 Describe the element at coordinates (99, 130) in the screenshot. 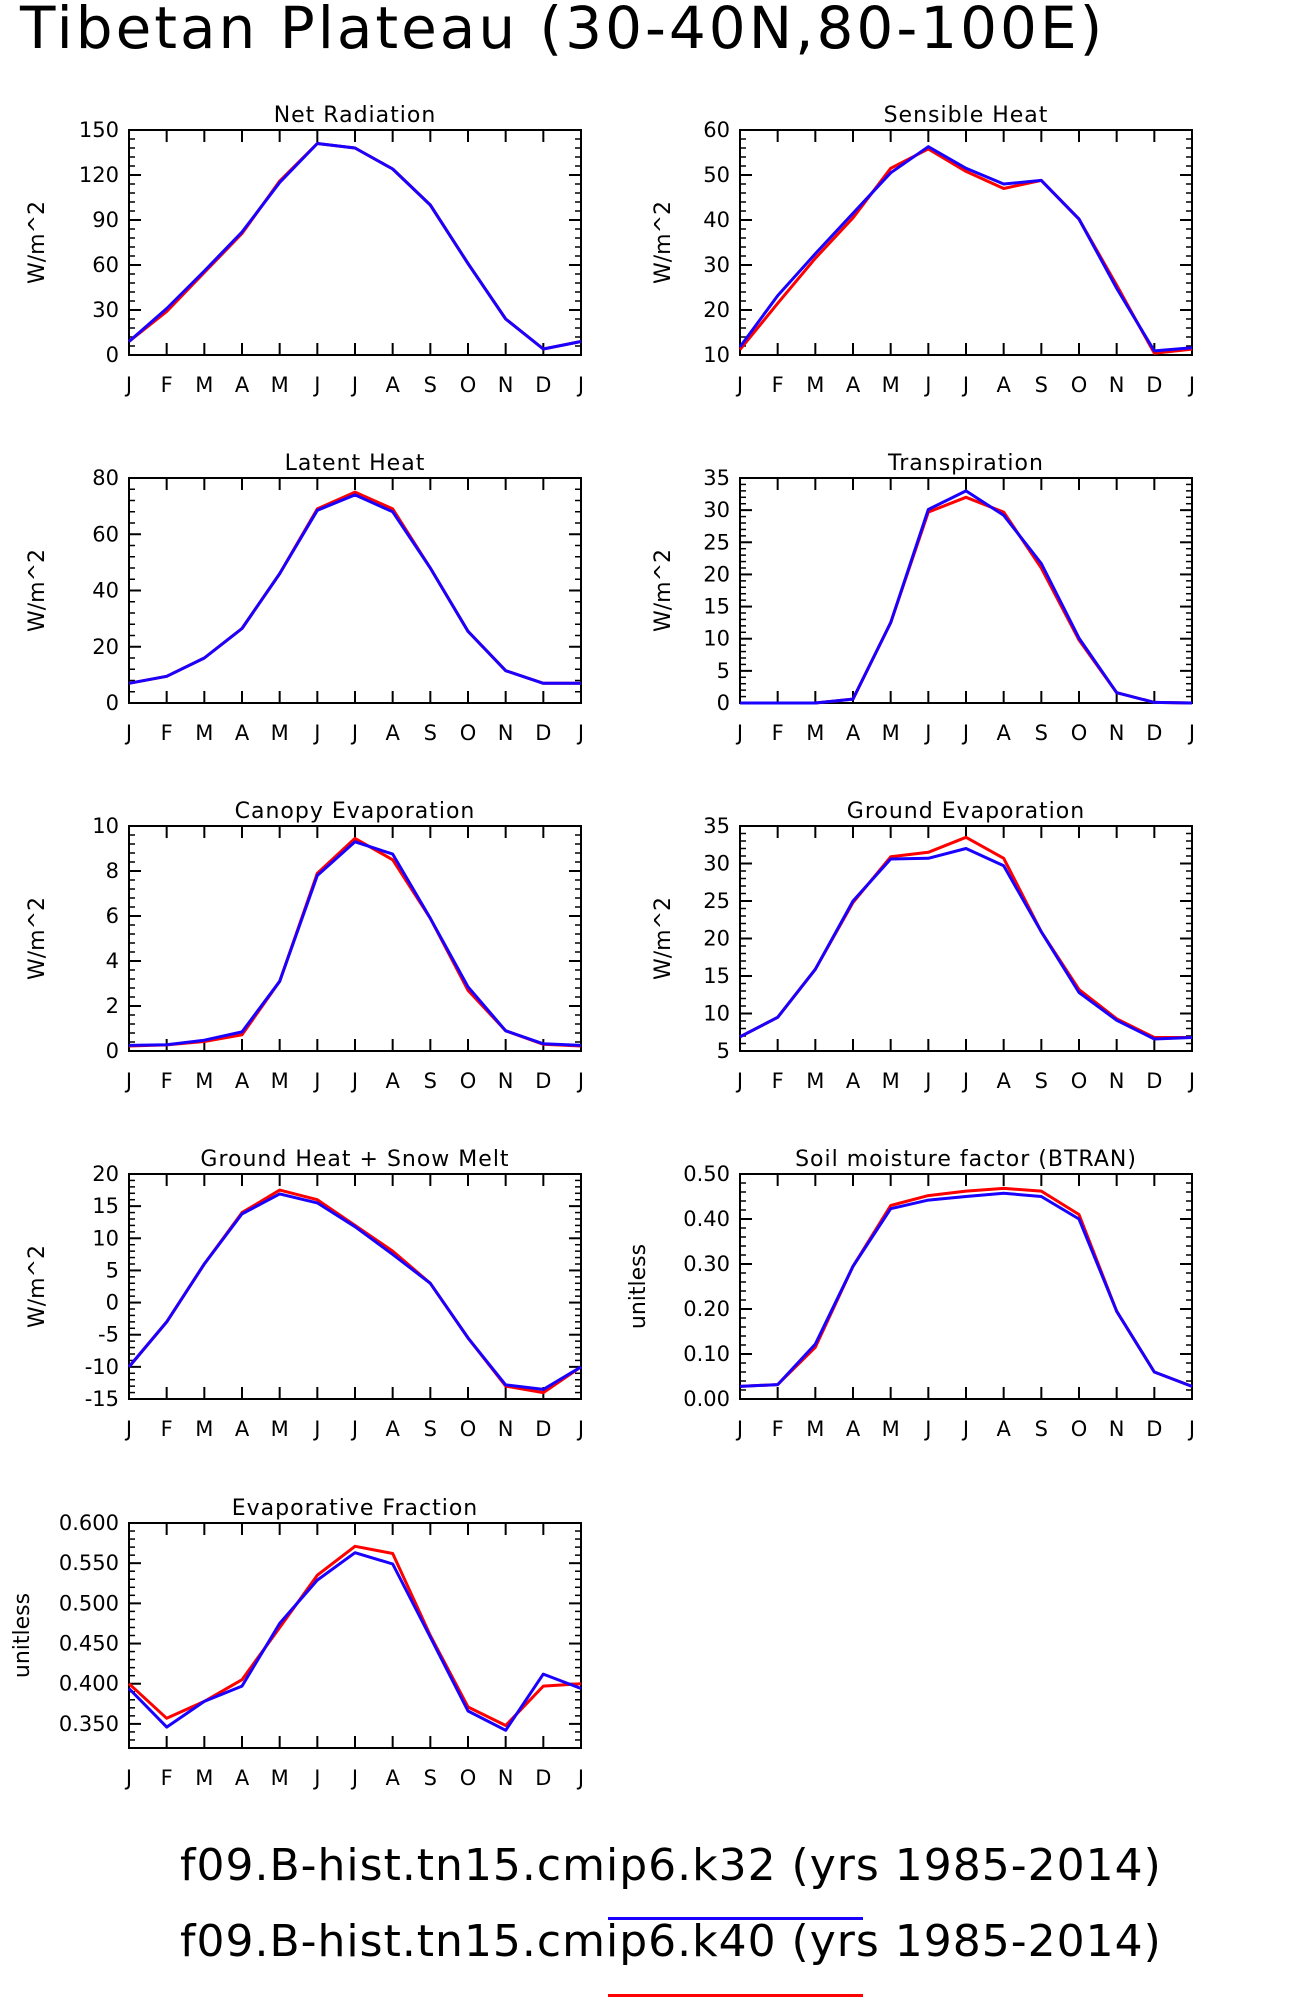

I see `y-tick-label: 150` at that location.